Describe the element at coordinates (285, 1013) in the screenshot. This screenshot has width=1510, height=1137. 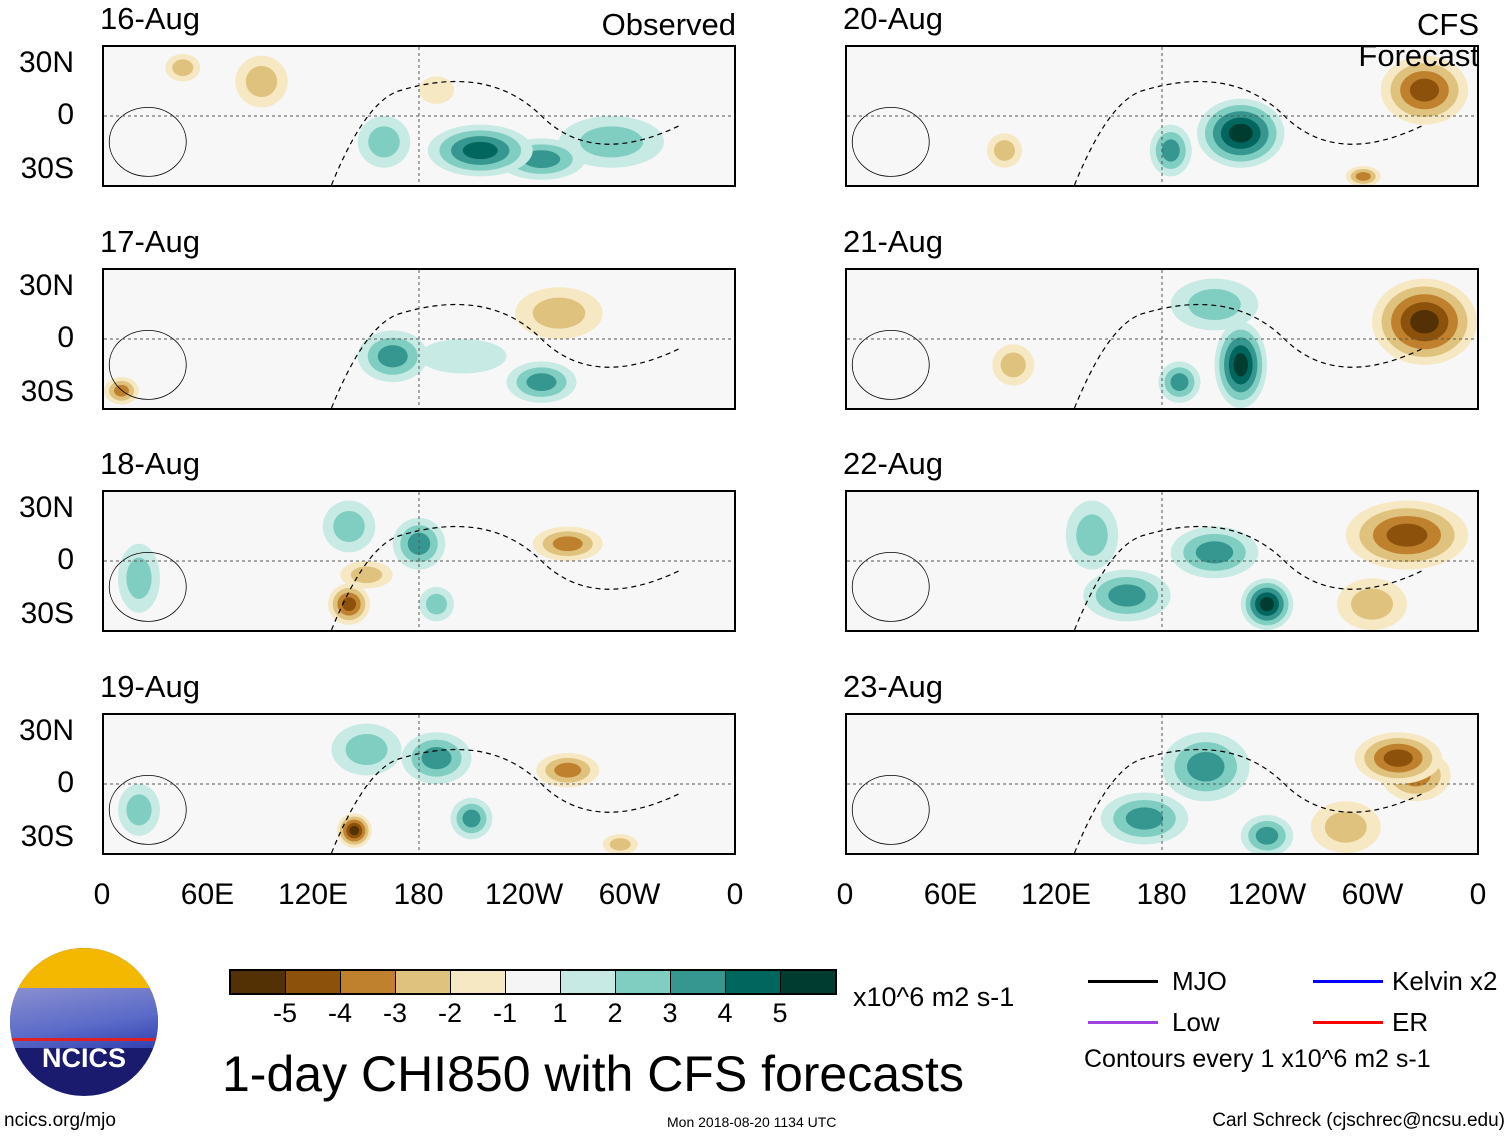
I see `colorbar-label: -5` at that location.